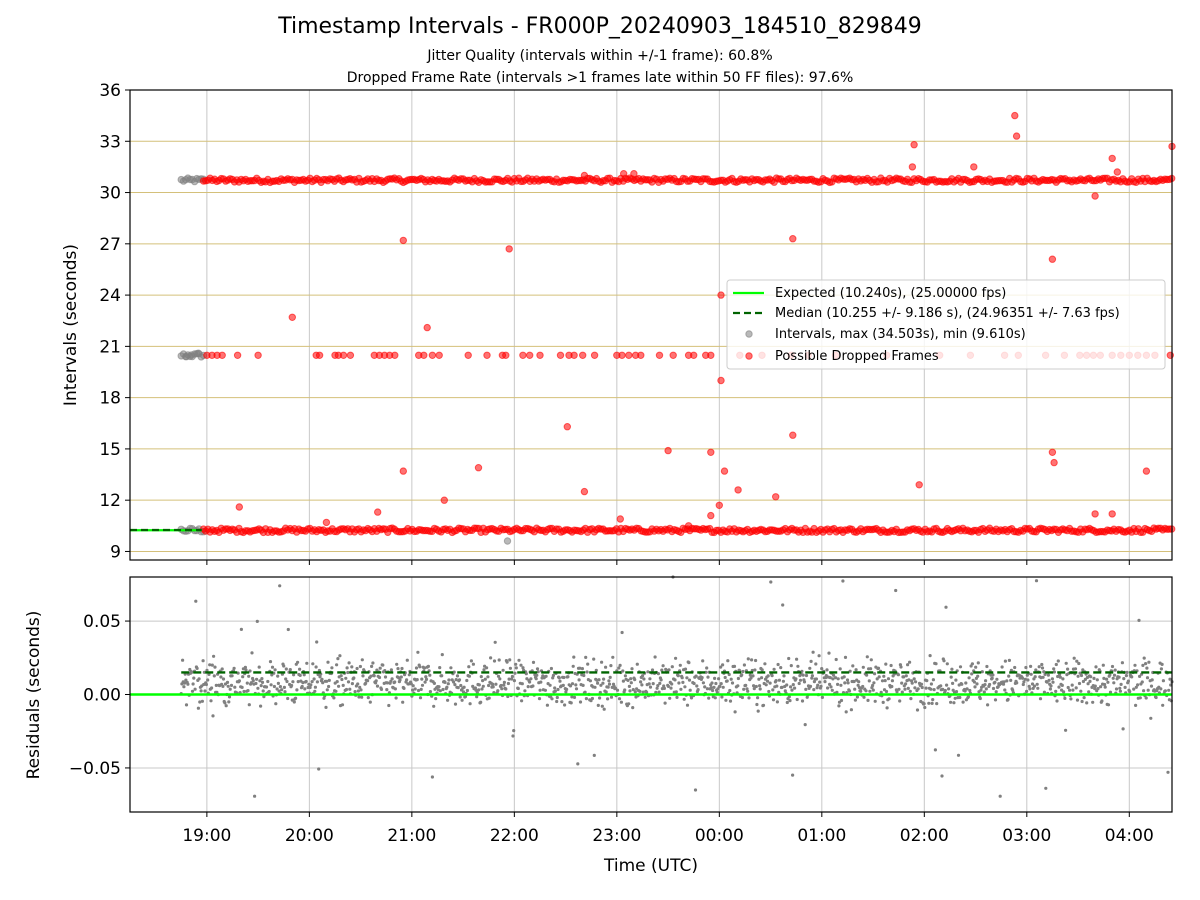 The height and width of the screenshot is (900, 1200). What do you see at coordinates (198, 353) in the screenshot?
I see `interval-point` at bounding box center [198, 353].